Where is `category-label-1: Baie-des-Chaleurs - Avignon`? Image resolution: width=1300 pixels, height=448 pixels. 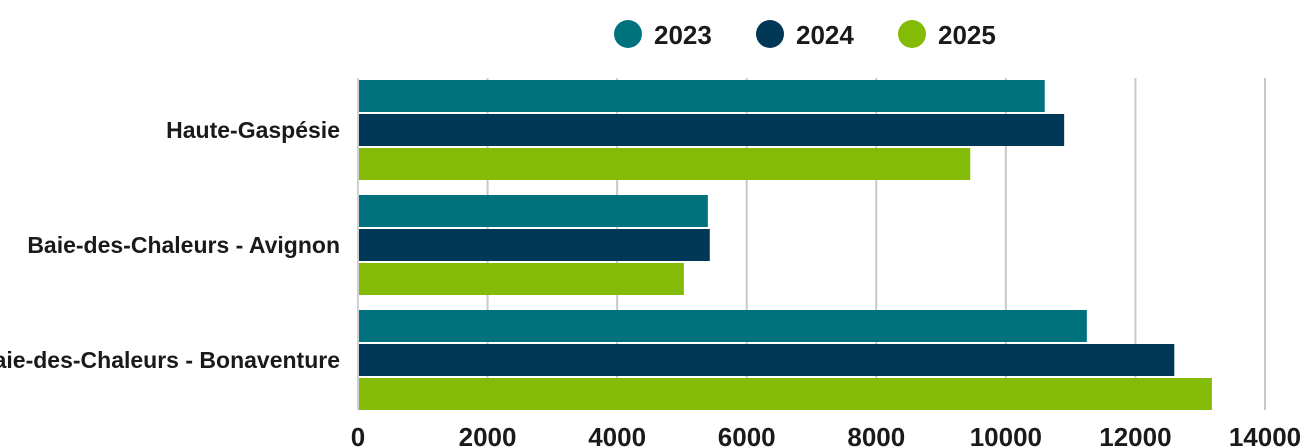
category-label-1: Baie-des-Chaleurs - Avignon is located at coordinates (183, 245).